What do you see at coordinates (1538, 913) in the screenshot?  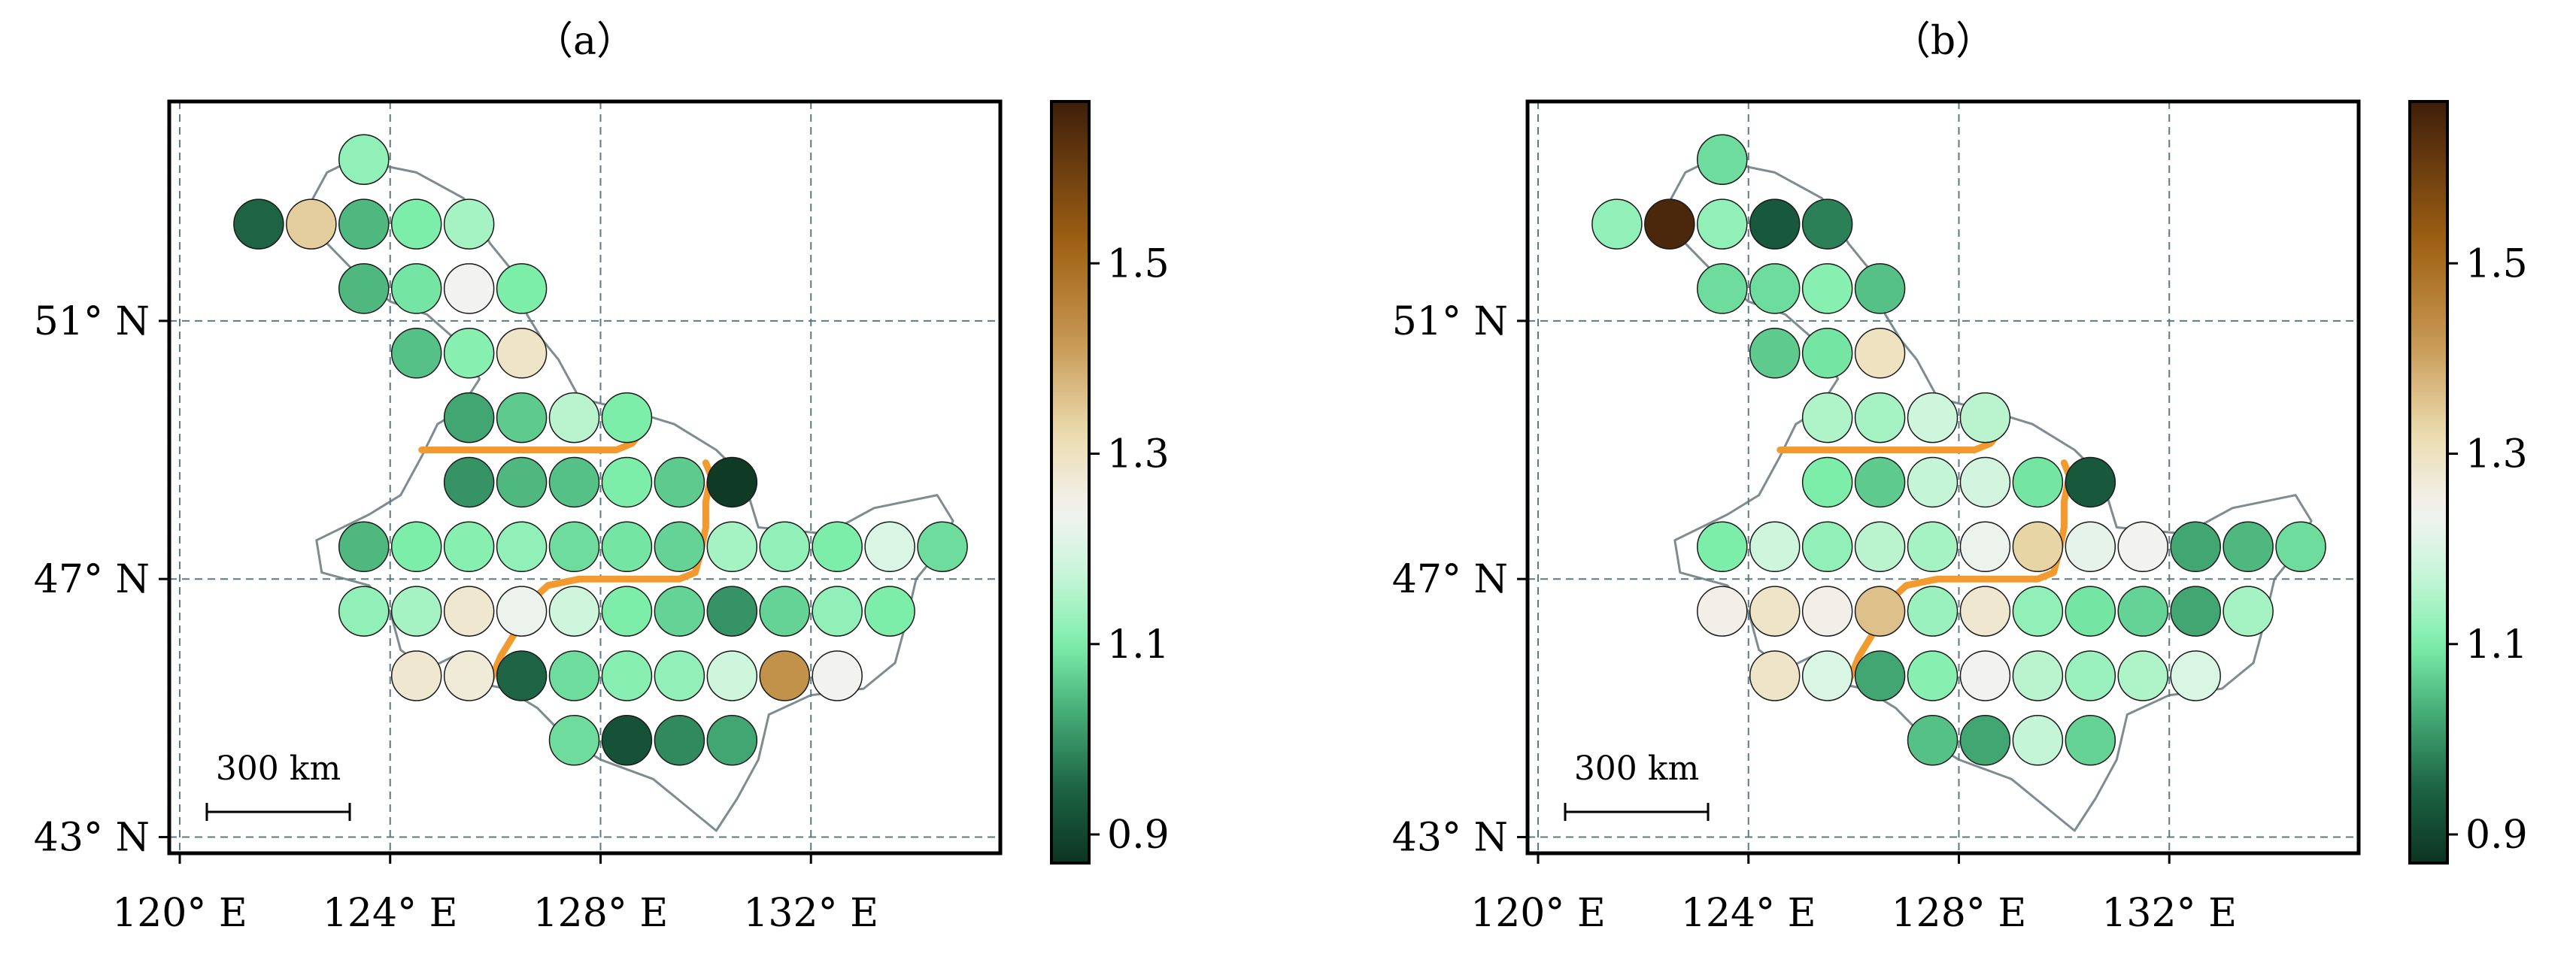 I see `x-tick-label: 120° E` at bounding box center [1538, 913].